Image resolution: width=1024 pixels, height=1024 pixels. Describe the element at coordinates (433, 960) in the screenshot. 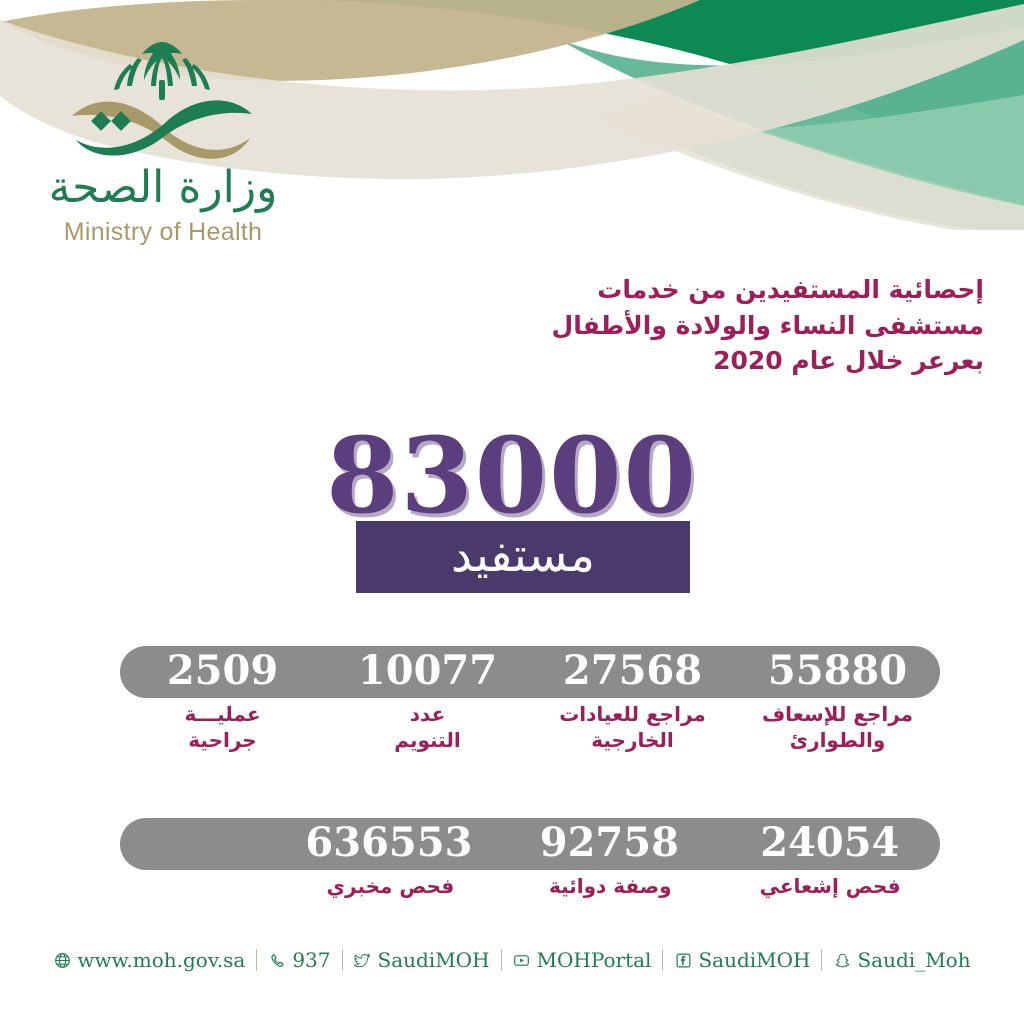

I see `footer-twitter-text: SaudiMOH` at that location.